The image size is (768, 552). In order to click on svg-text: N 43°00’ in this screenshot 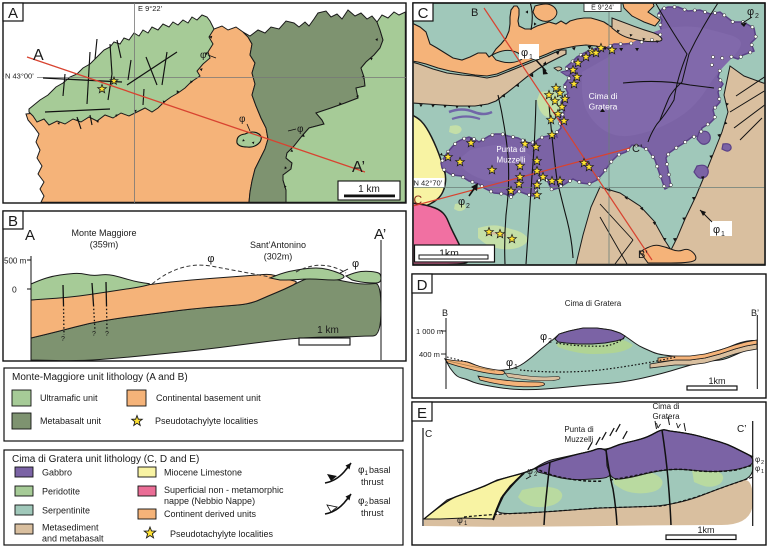, I will do `click(19, 76)`.